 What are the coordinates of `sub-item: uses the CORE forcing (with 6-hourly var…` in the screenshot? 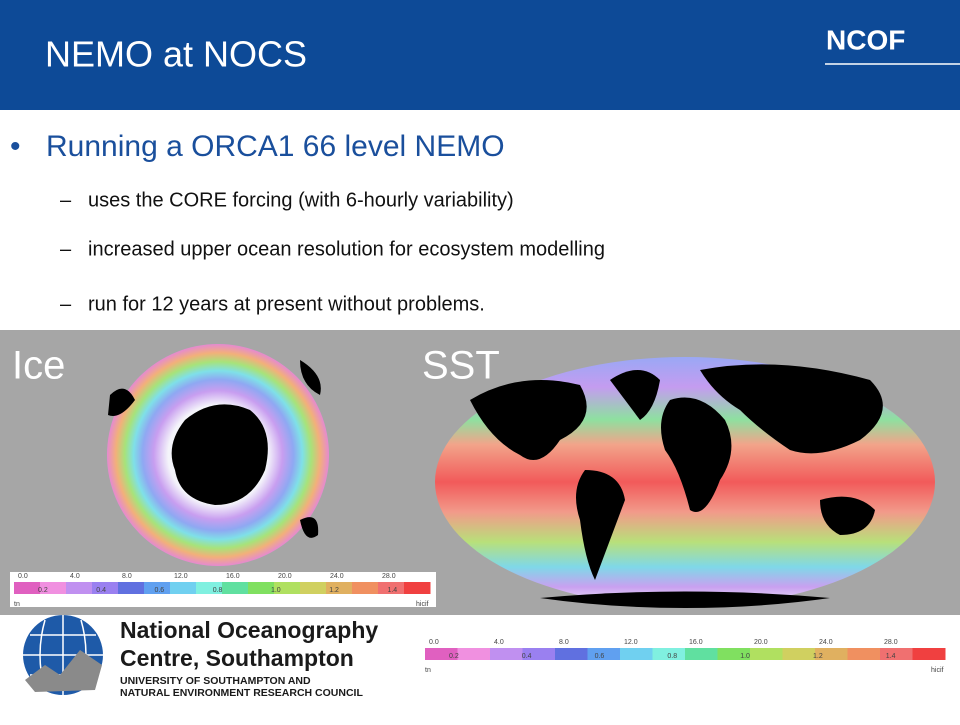 It's located at (301, 200).